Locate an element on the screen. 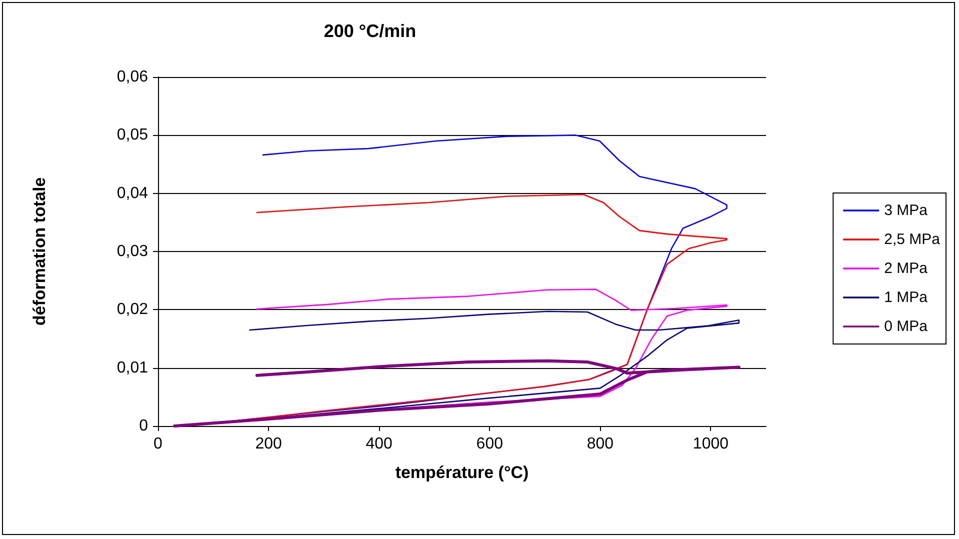  legend-label: 0 MPa is located at coordinates (906, 326).